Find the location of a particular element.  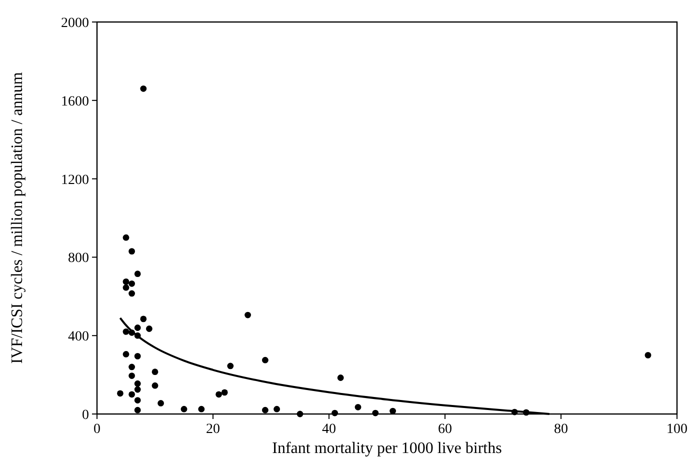

x-tick-label: 40 is located at coordinates (329, 429).